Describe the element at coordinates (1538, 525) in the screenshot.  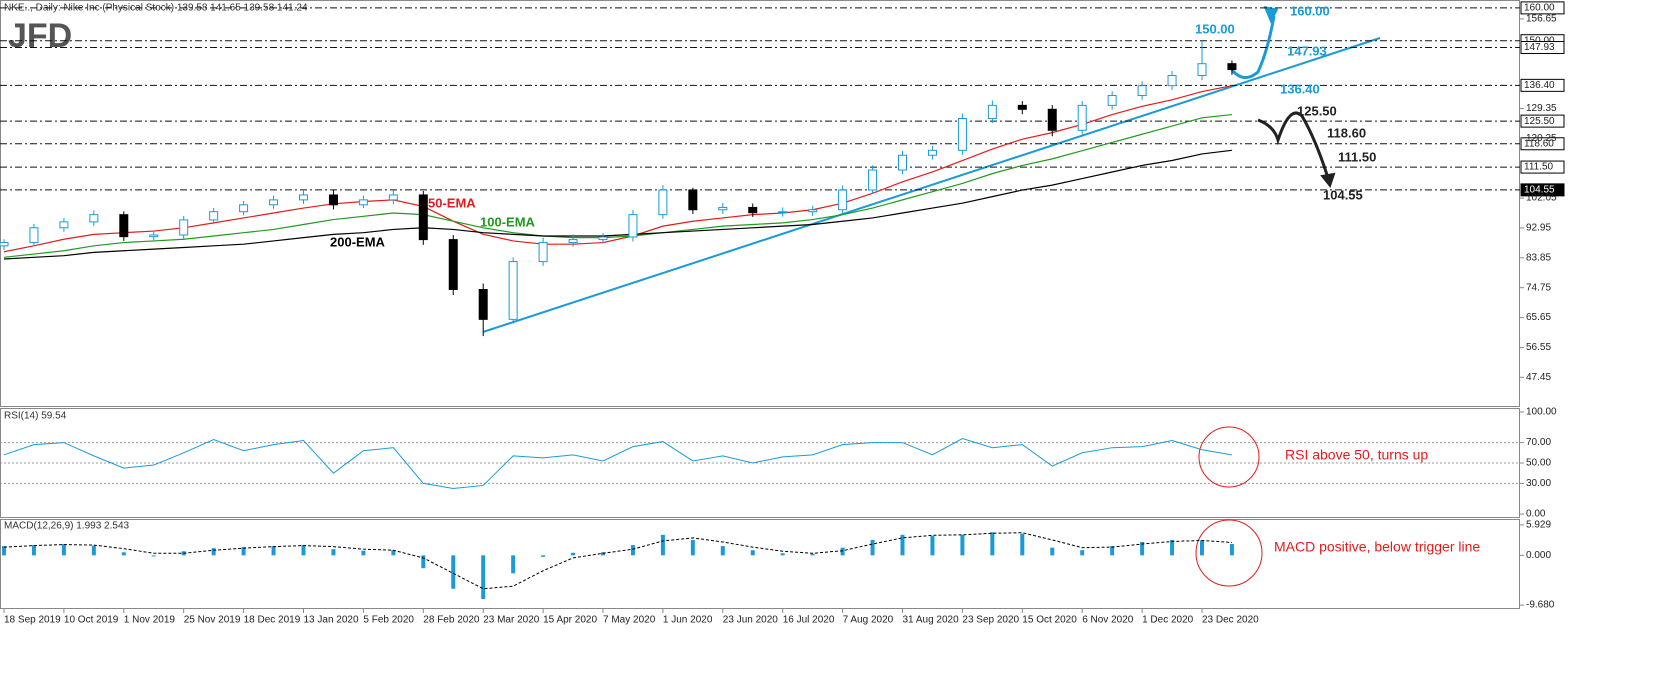
I see `y-tick-label: 5.929` at that location.